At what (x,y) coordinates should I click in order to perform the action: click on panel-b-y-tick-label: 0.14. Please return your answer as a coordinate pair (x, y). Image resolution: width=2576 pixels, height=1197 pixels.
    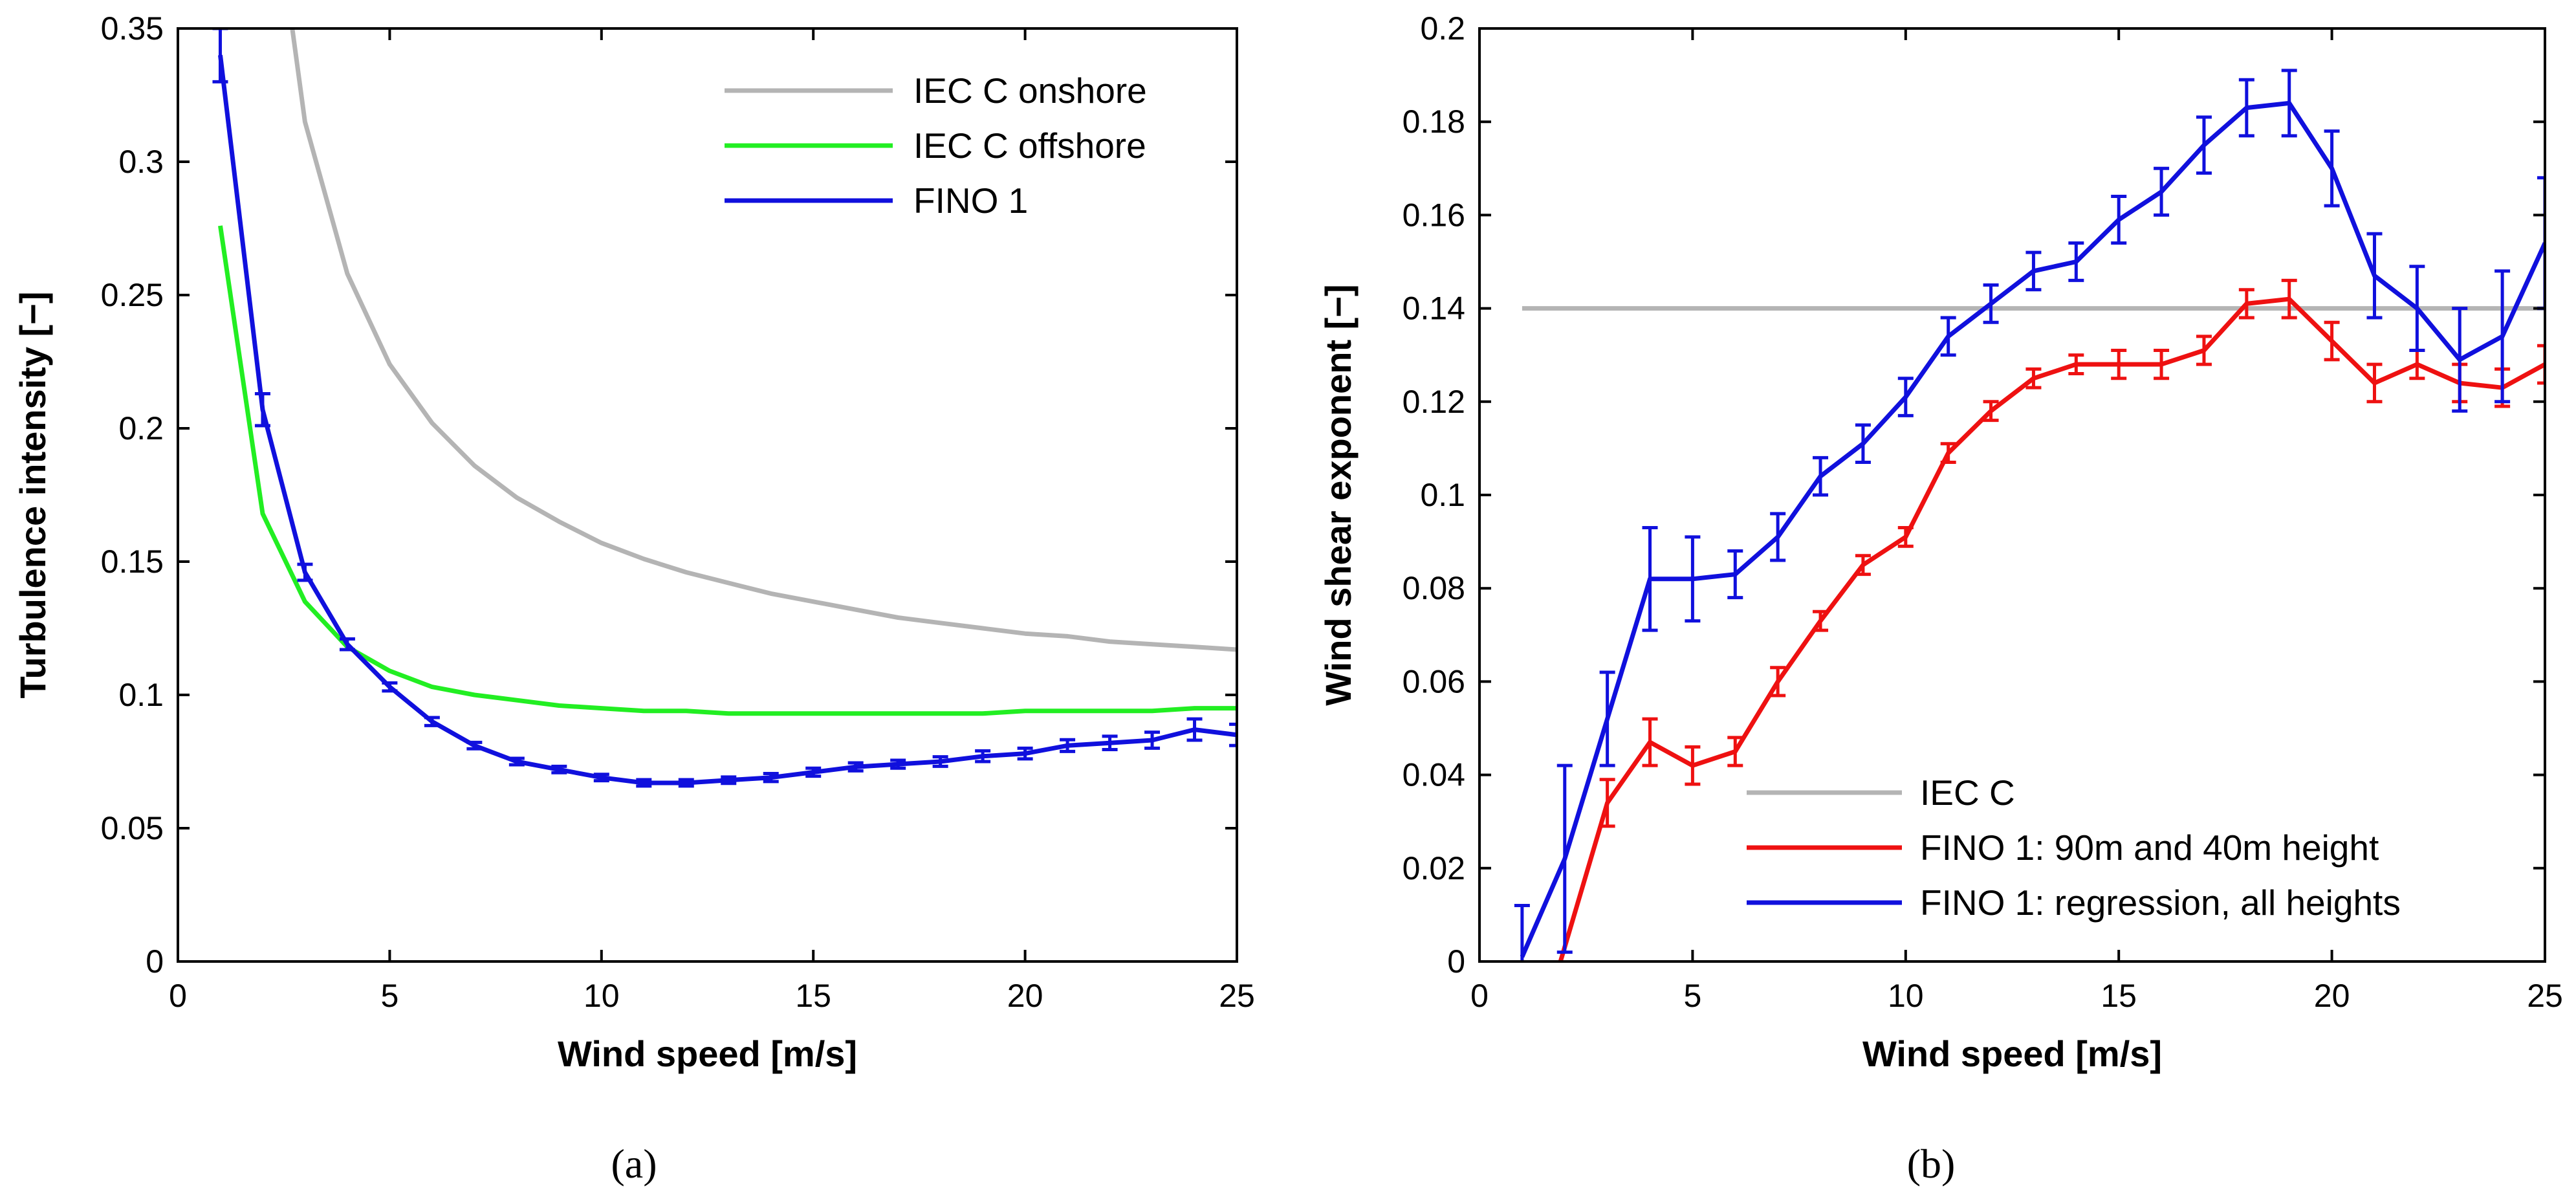
    Looking at the image, I should click on (1434, 309).